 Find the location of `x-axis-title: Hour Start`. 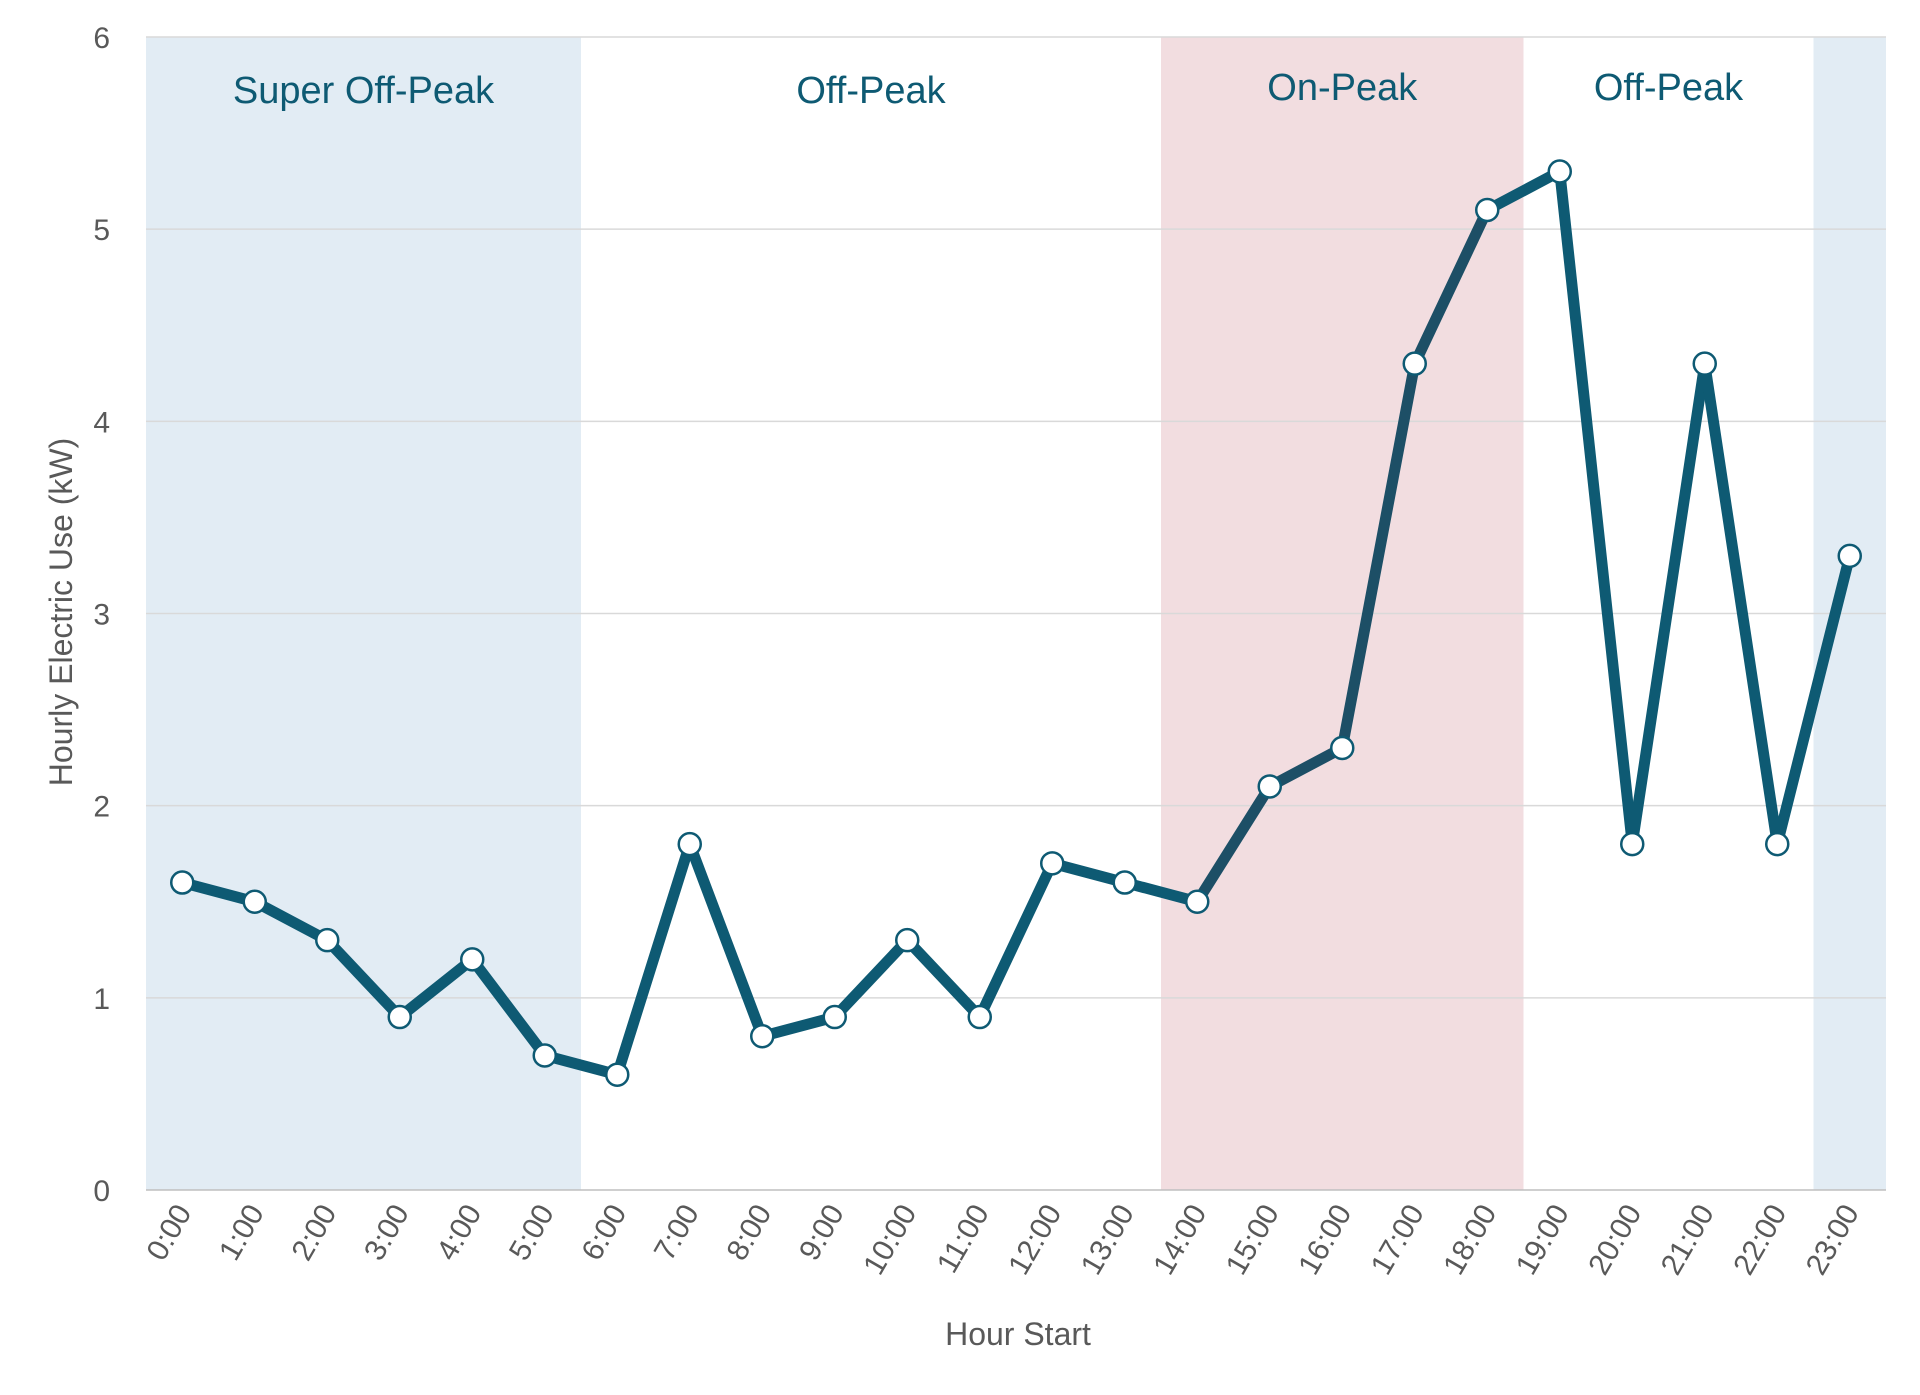

x-axis-title: Hour Start is located at coordinates (1018, 1334).